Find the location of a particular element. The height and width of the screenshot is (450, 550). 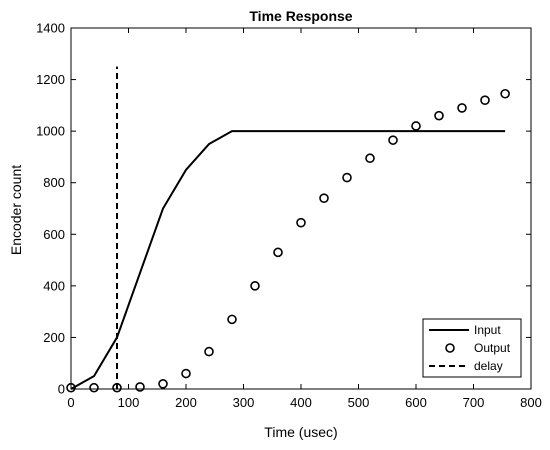

x-axis-label: Time (usec) is located at coordinates (300, 432).